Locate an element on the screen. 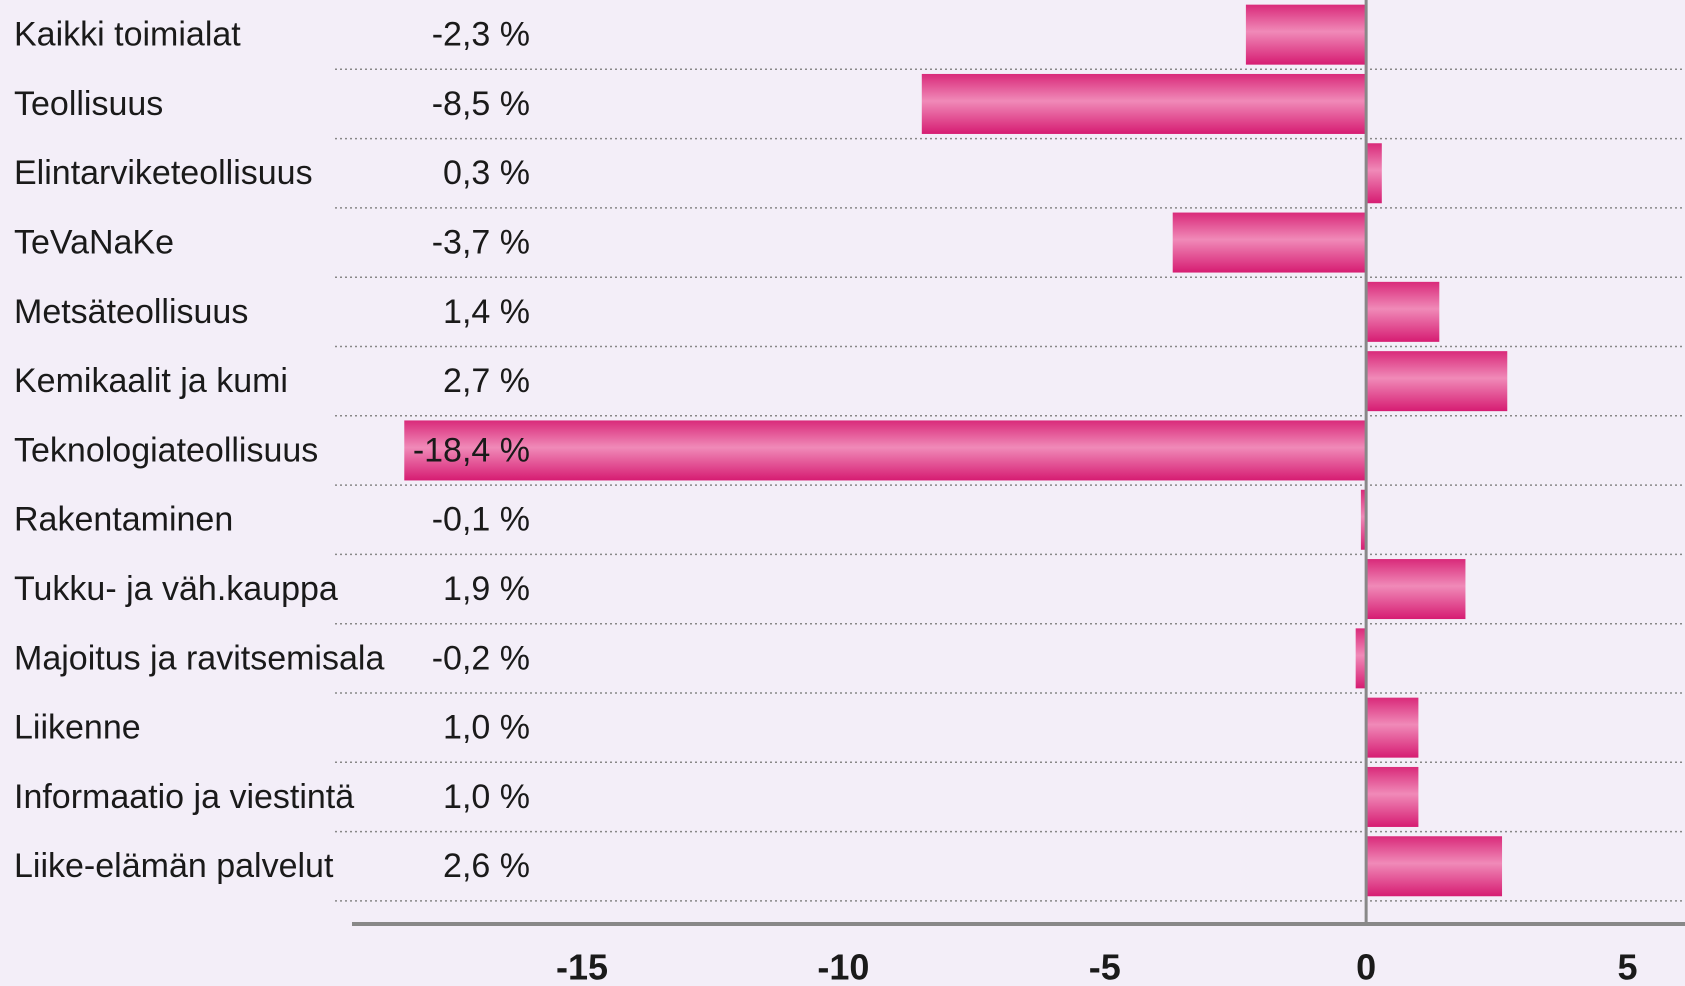  category-label: Informaatio ja viestintä is located at coordinates (184, 797).